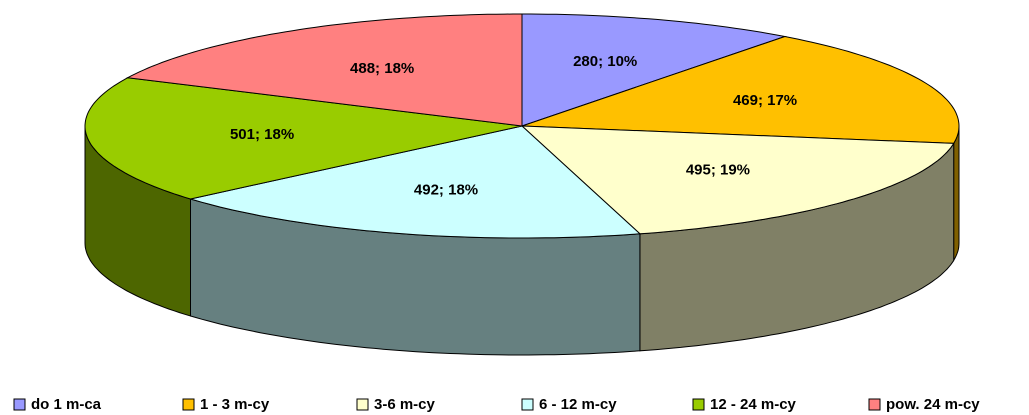  What do you see at coordinates (446, 189) in the screenshot?
I see `data-label: 492; 18%` at bounding box center [446, 189].